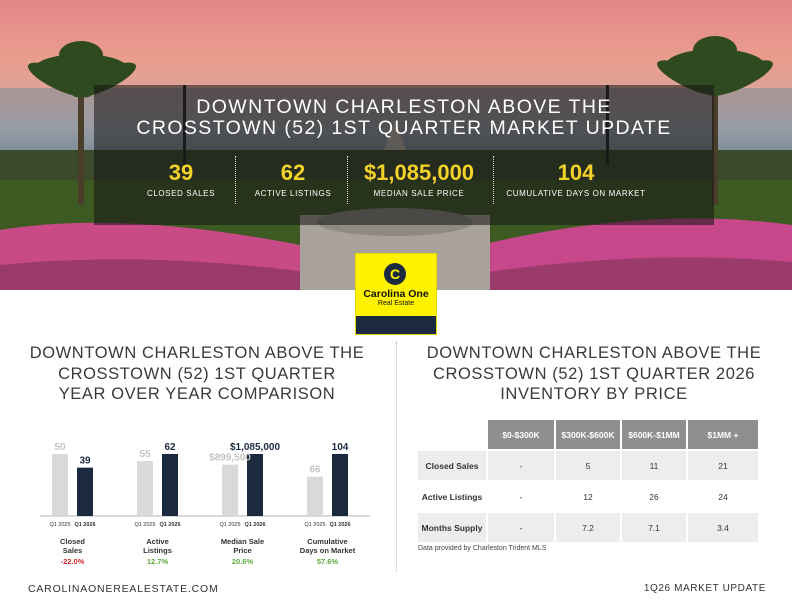  Describe the element at coordinates (73, 561) in the screenshot. I see `change-percent: -22.0%` at that location.